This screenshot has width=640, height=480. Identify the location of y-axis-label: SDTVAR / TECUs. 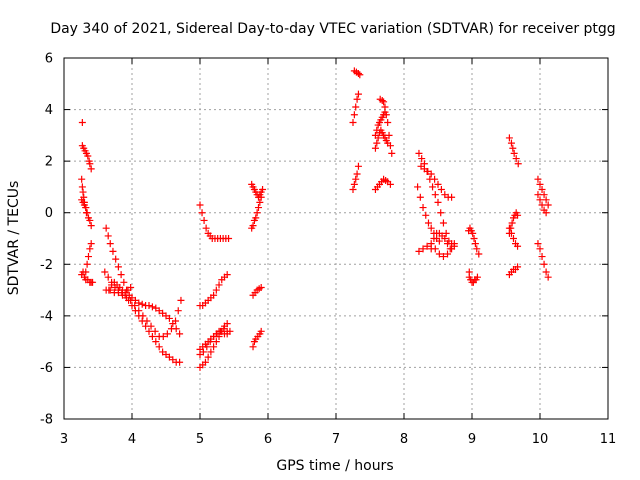
(14, 238).